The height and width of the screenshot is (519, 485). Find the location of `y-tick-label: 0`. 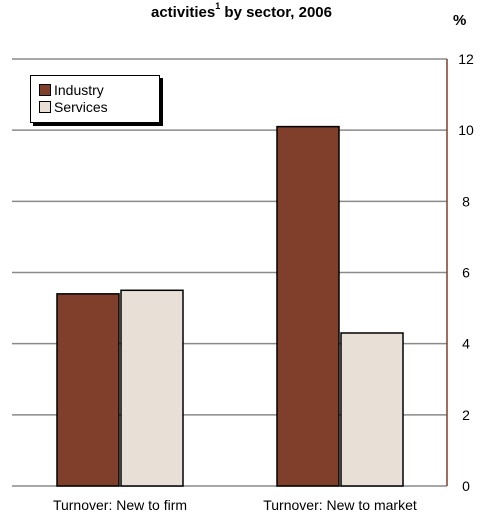

y-tick-label: 0 is located at coordinates (466, 486).